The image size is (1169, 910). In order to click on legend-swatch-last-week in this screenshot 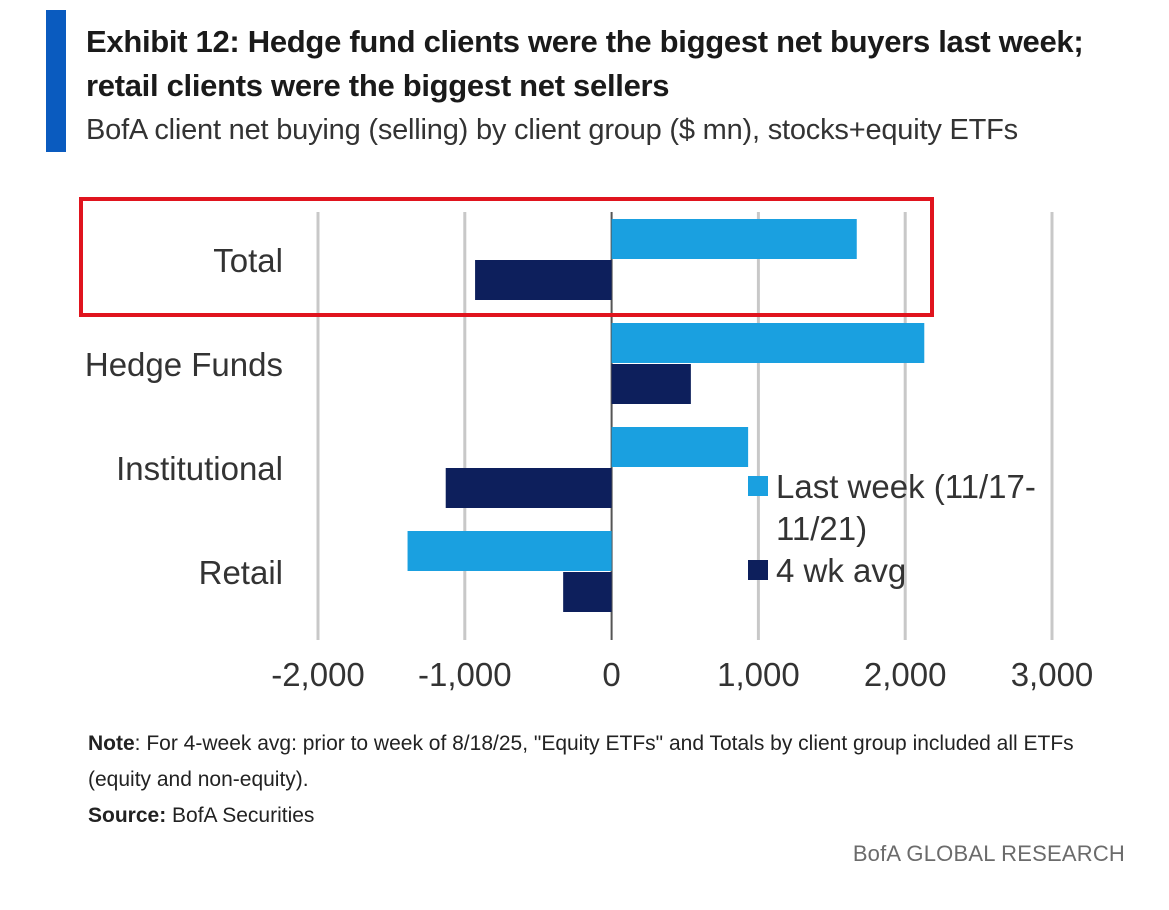, I will do `click(758, 486)`.